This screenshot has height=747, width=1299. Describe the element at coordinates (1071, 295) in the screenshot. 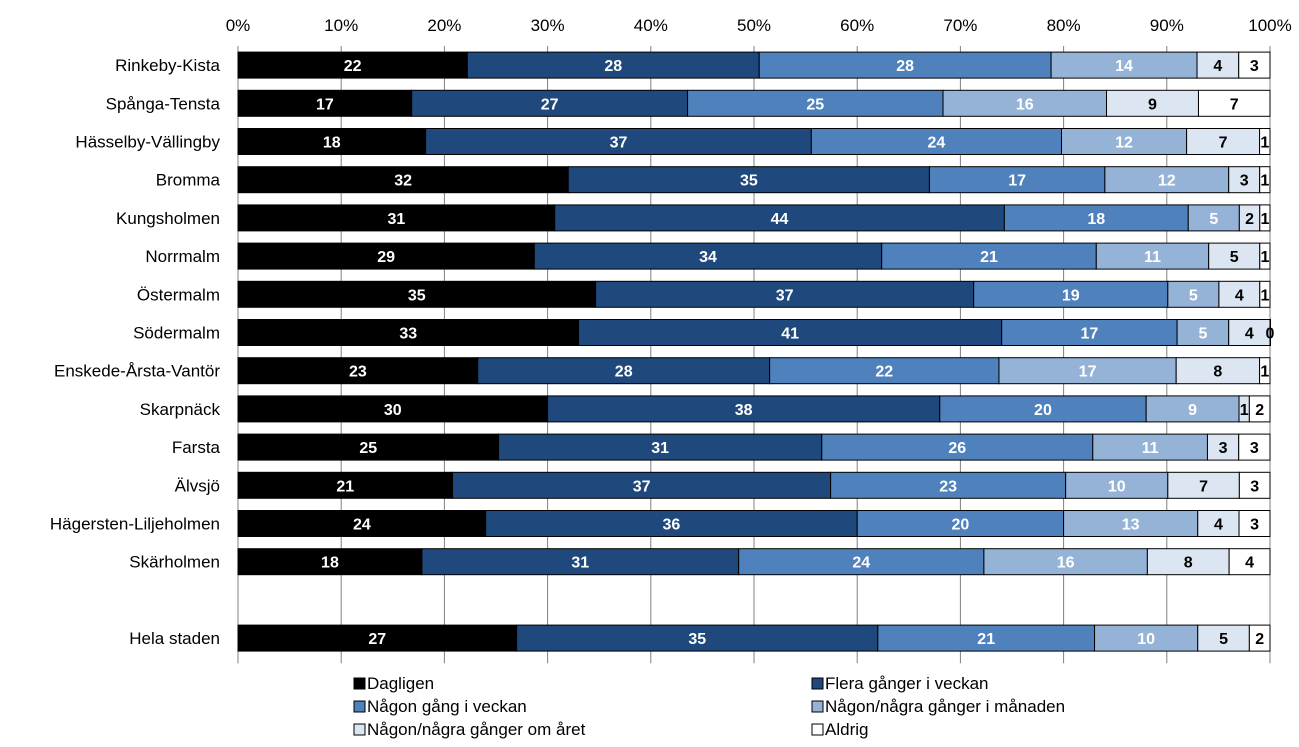

I see `bar-data-label: 19` at that location.